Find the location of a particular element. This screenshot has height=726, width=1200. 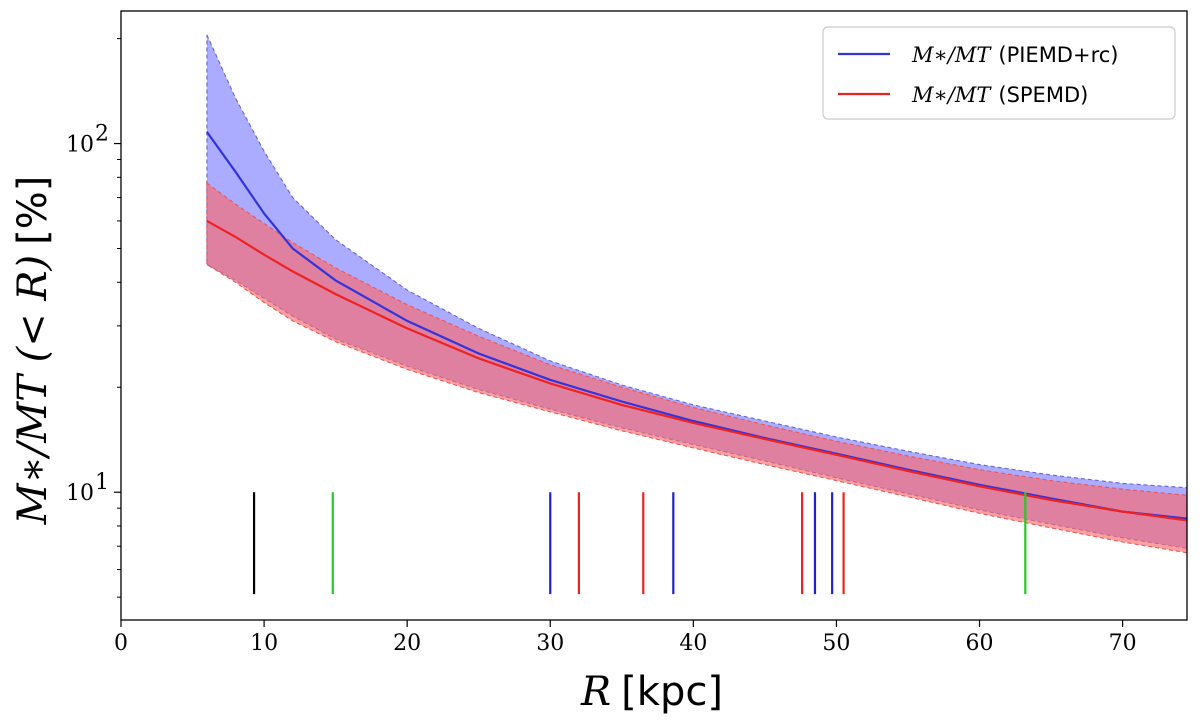

x-axis-label-unit: [kpc] is located at coordinates (672, 692).